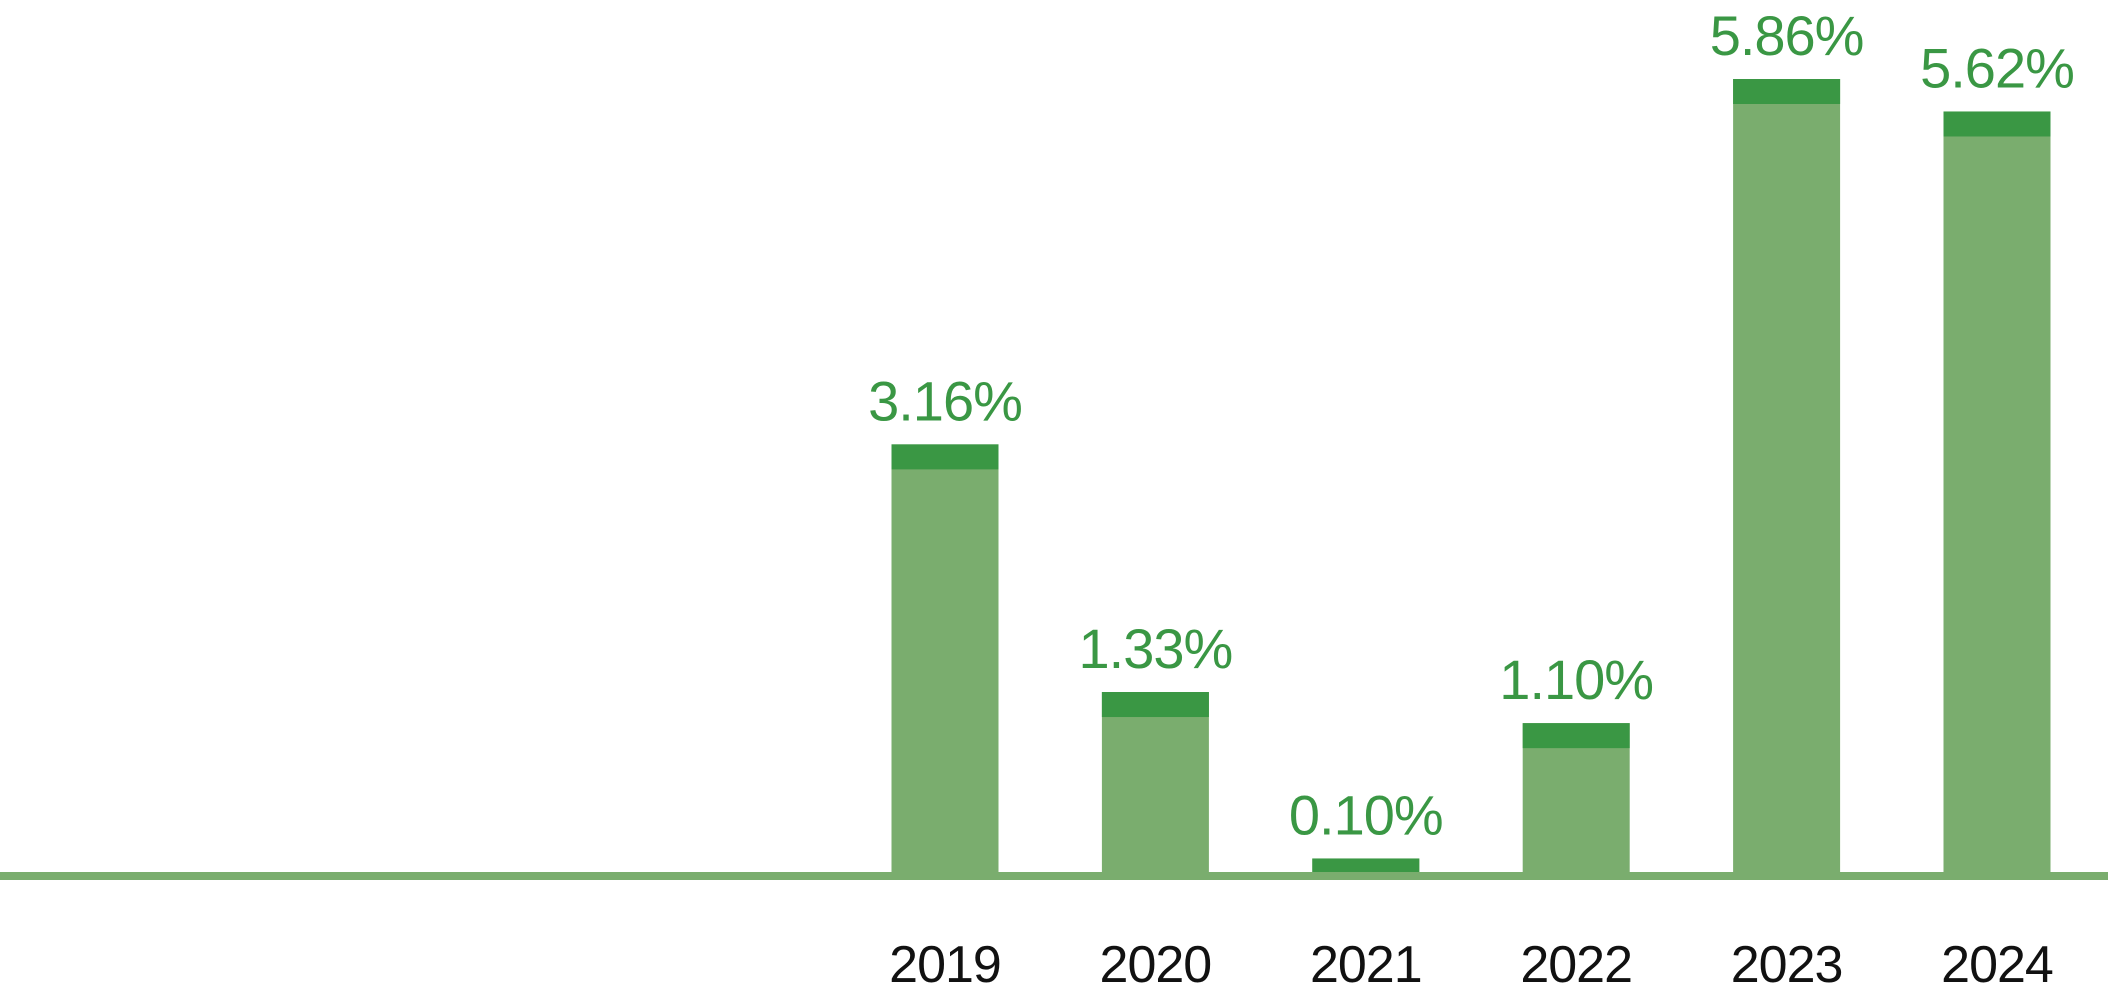  I want to click on bar-2019, so click(945, 658).